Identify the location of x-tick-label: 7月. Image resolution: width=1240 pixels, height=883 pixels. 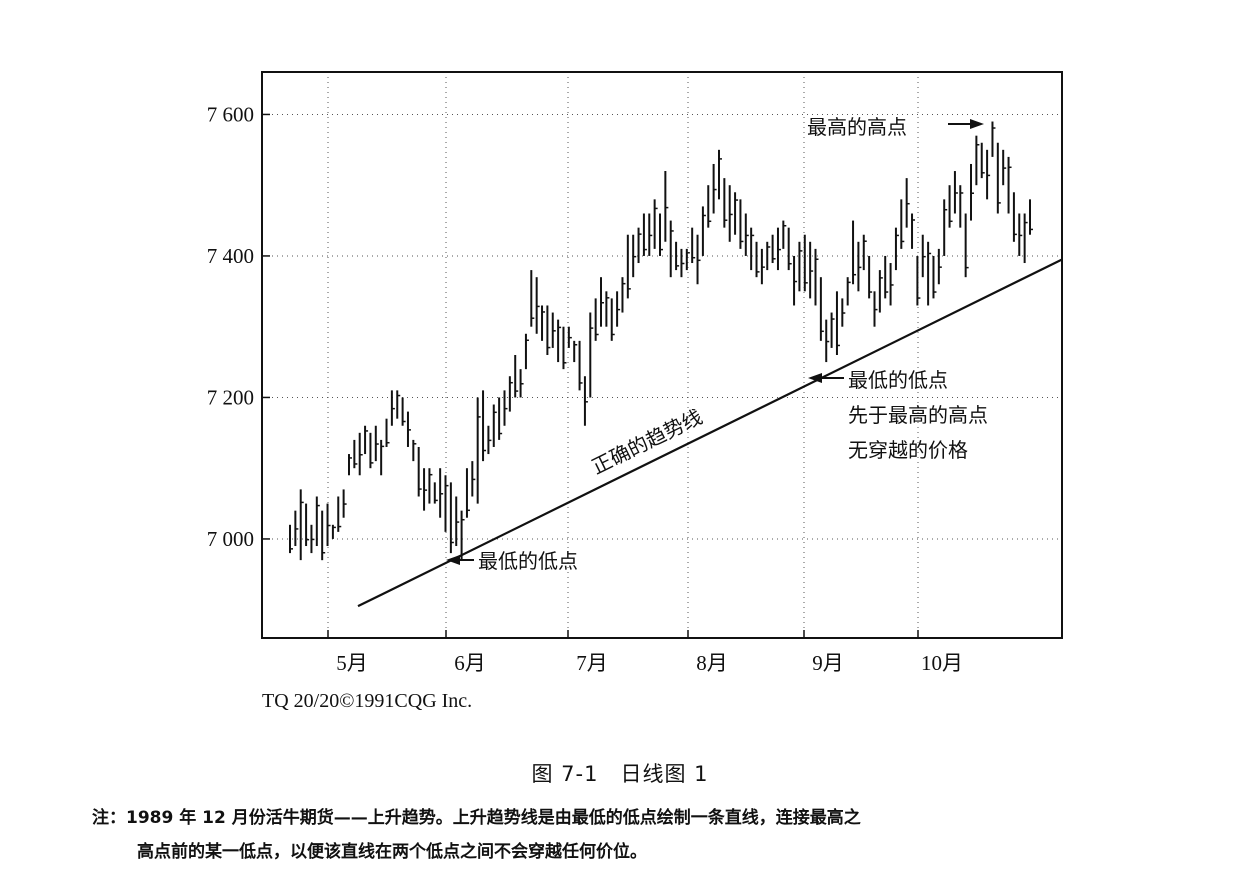
(592, 663).